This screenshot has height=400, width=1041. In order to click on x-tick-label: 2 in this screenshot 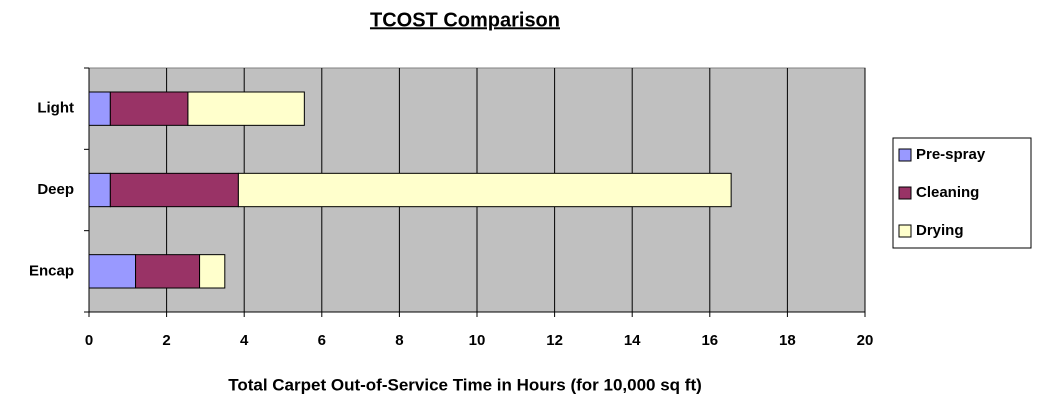, I will do `click(166, 340)`.